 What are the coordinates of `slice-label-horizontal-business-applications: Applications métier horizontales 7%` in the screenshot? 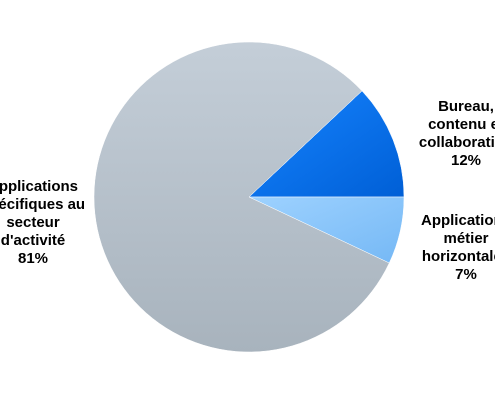 It's located at (452, 248).